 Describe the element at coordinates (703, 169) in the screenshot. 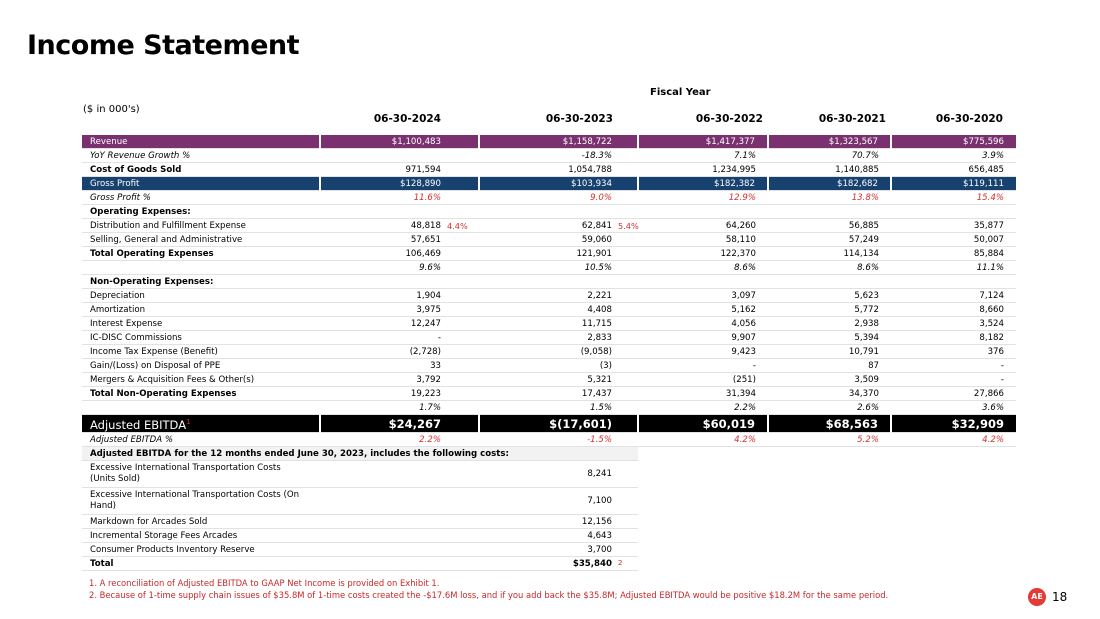

I see `cell-value: 1,234,995` at that location.